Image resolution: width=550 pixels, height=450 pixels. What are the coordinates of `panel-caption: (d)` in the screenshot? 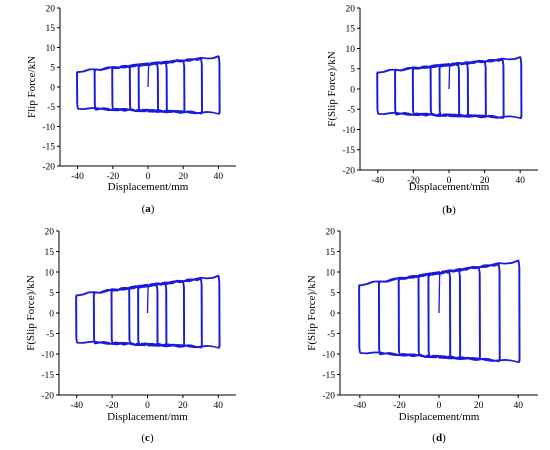 It's located at (439, 438).